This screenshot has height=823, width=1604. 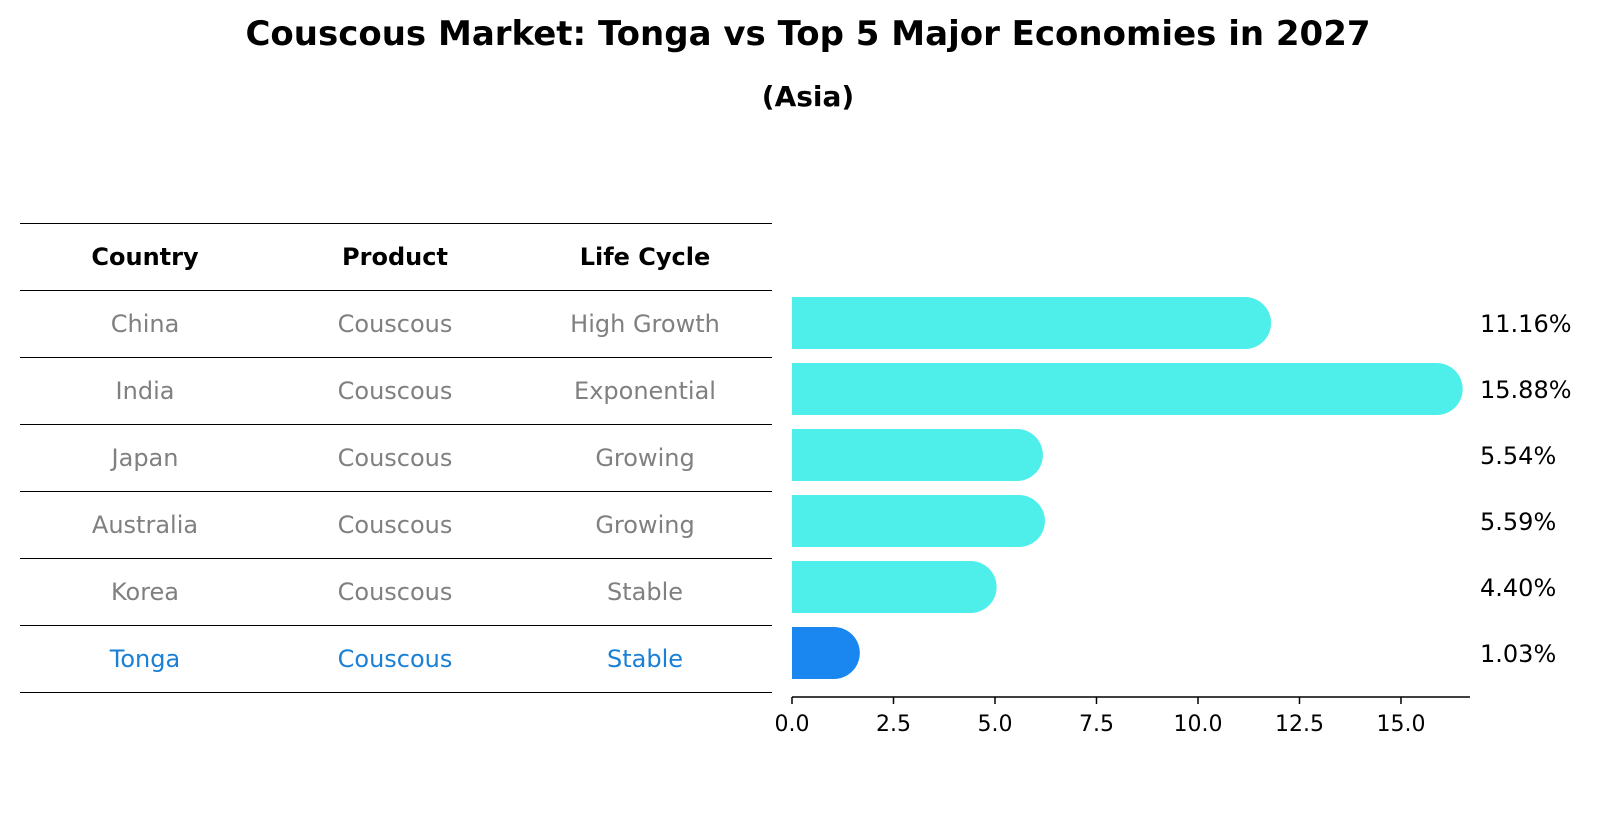 I want to click on value-label-australia: 5.59%, so click(x=1518, y=522).